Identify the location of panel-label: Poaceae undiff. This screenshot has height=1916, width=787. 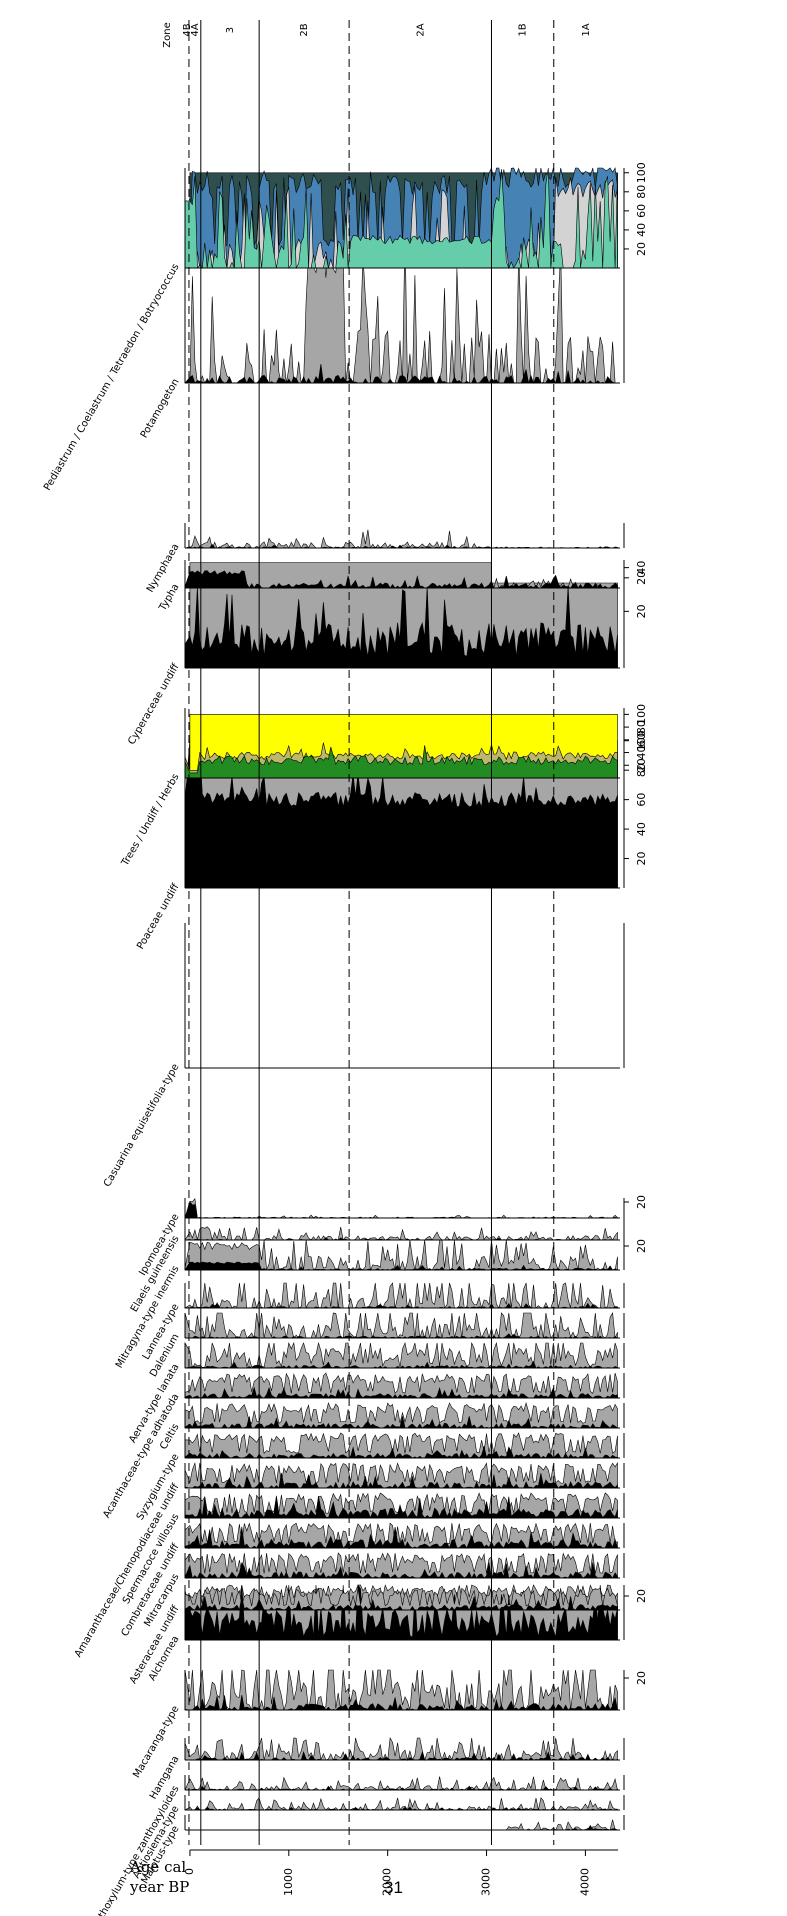
(158, 916).